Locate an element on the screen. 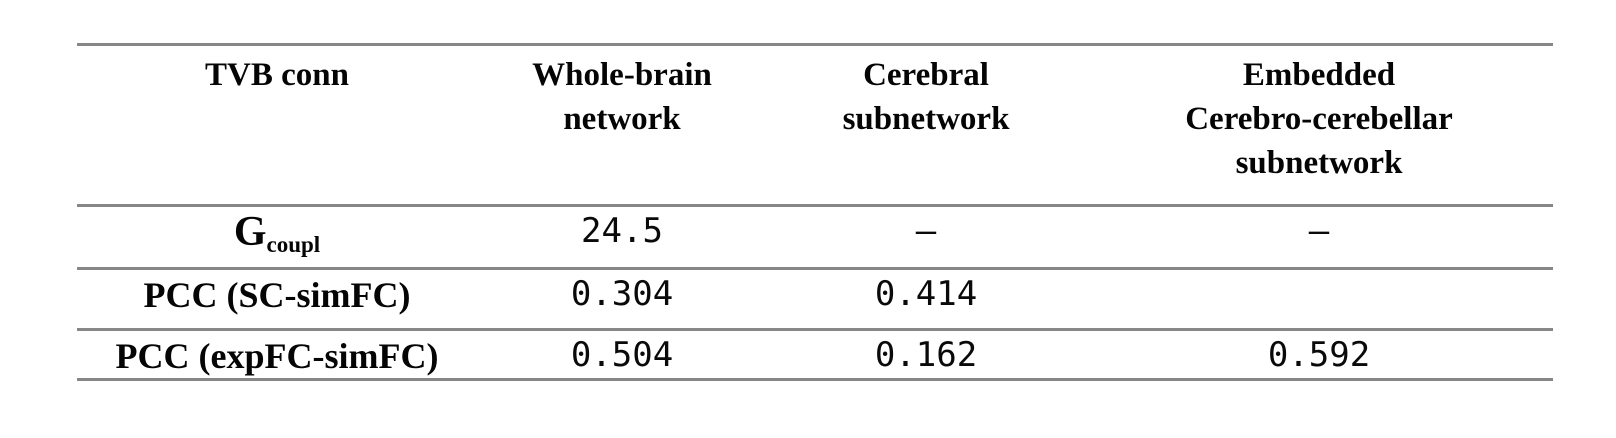 This screenshot has height=438, width=1616. gcoupl-subscript: coupl is located at coordinates (293, 244).